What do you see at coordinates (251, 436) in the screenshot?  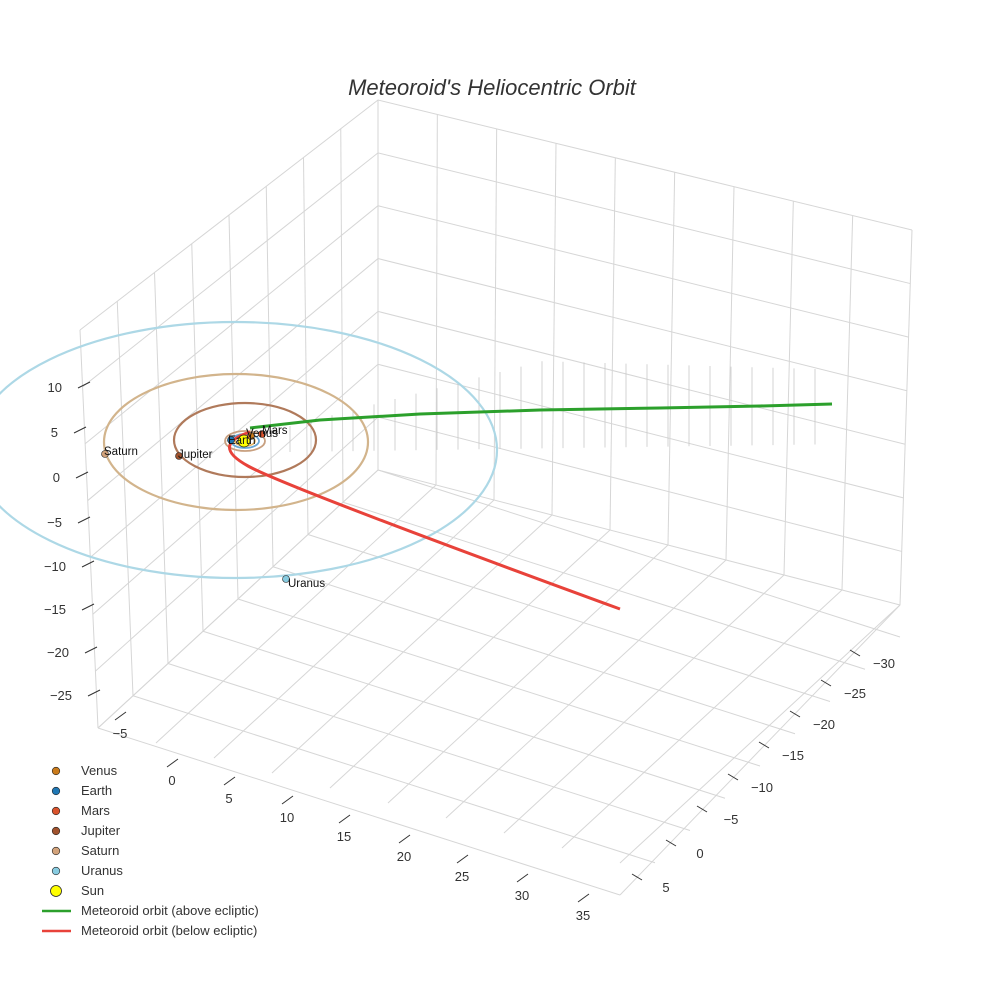 I see `venus-marker` at bounding box center [251, 436].